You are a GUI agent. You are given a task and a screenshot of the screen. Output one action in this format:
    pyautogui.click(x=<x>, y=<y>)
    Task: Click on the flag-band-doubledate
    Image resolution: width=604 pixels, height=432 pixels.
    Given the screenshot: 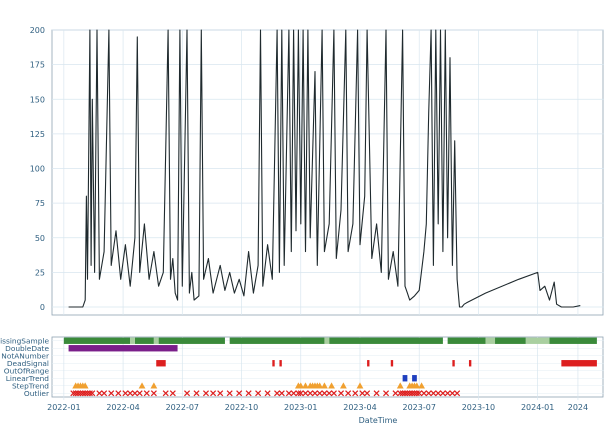 What is the action you would take?
    pyautogui.click(x=123, y=348)
    